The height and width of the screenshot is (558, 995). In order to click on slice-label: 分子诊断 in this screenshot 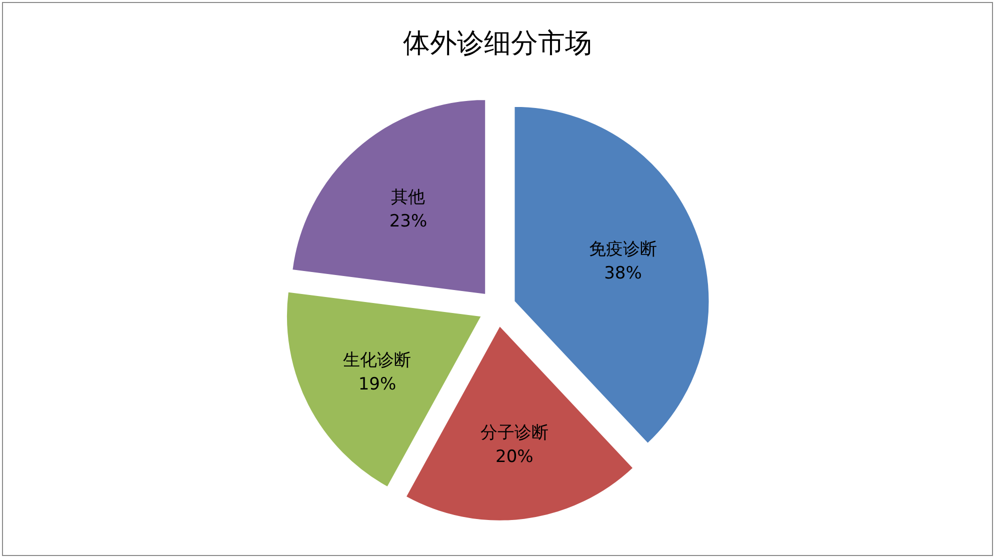, I will do `click(514, 432)`.